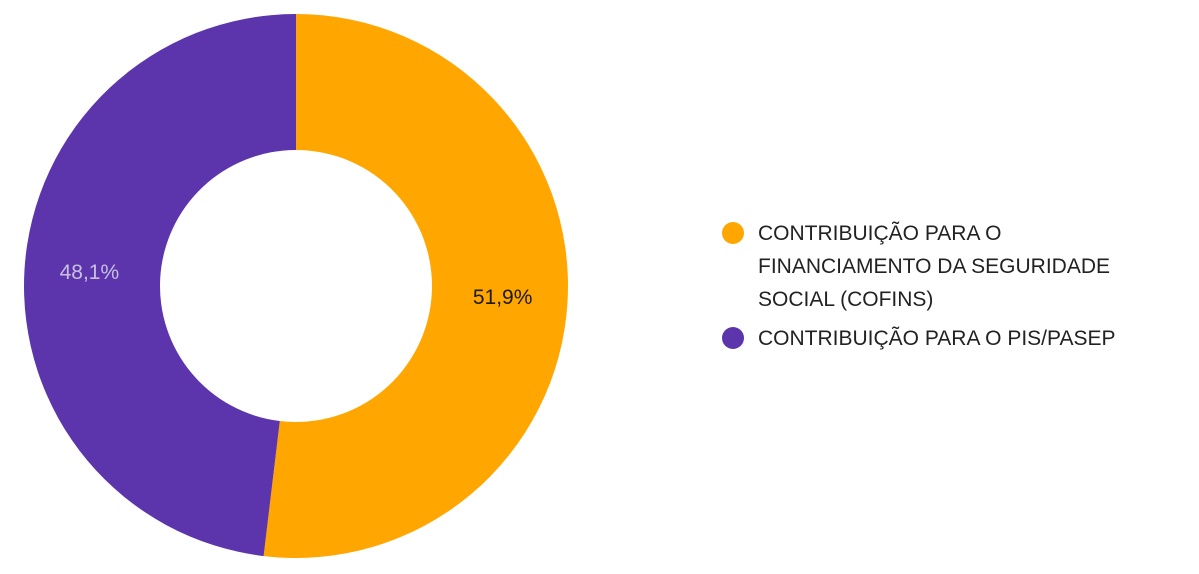  Describe the element at coordinates (503, 297) in the screenshot. I see `slice-label-cofins: 51,9%` at that location.